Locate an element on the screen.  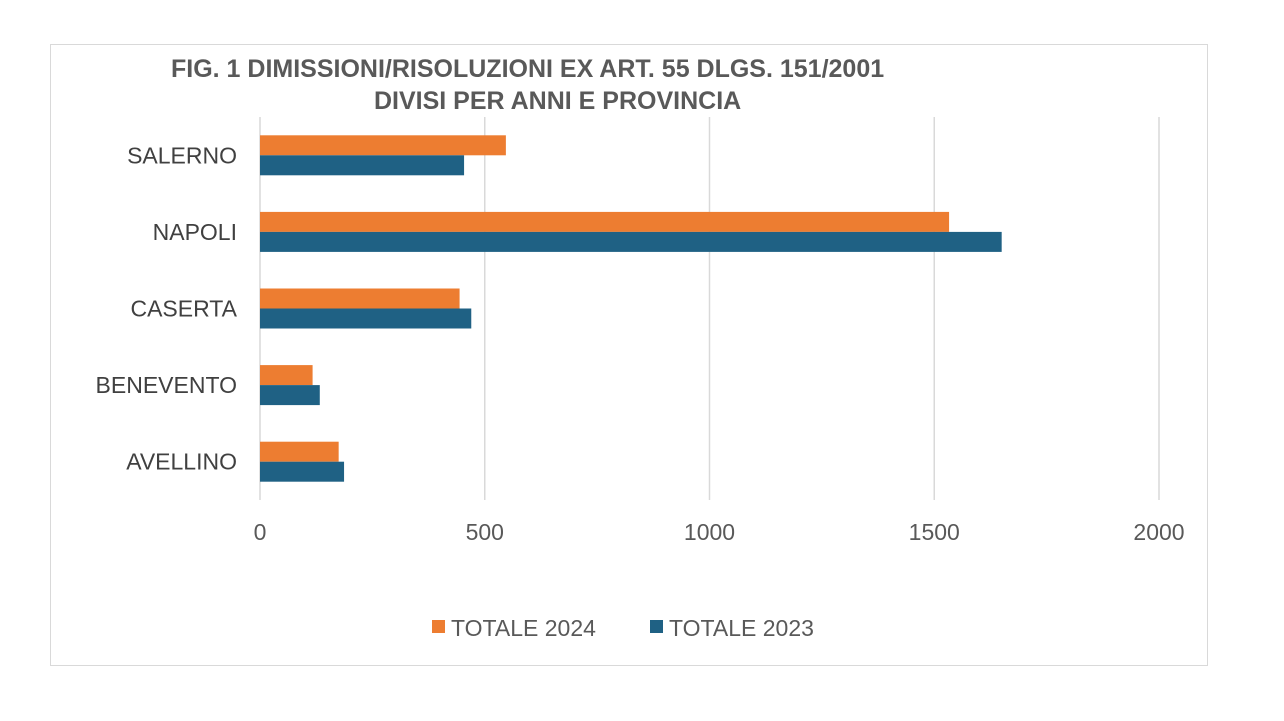
category-label: AVELLINO is located at coordinates (181, 462).